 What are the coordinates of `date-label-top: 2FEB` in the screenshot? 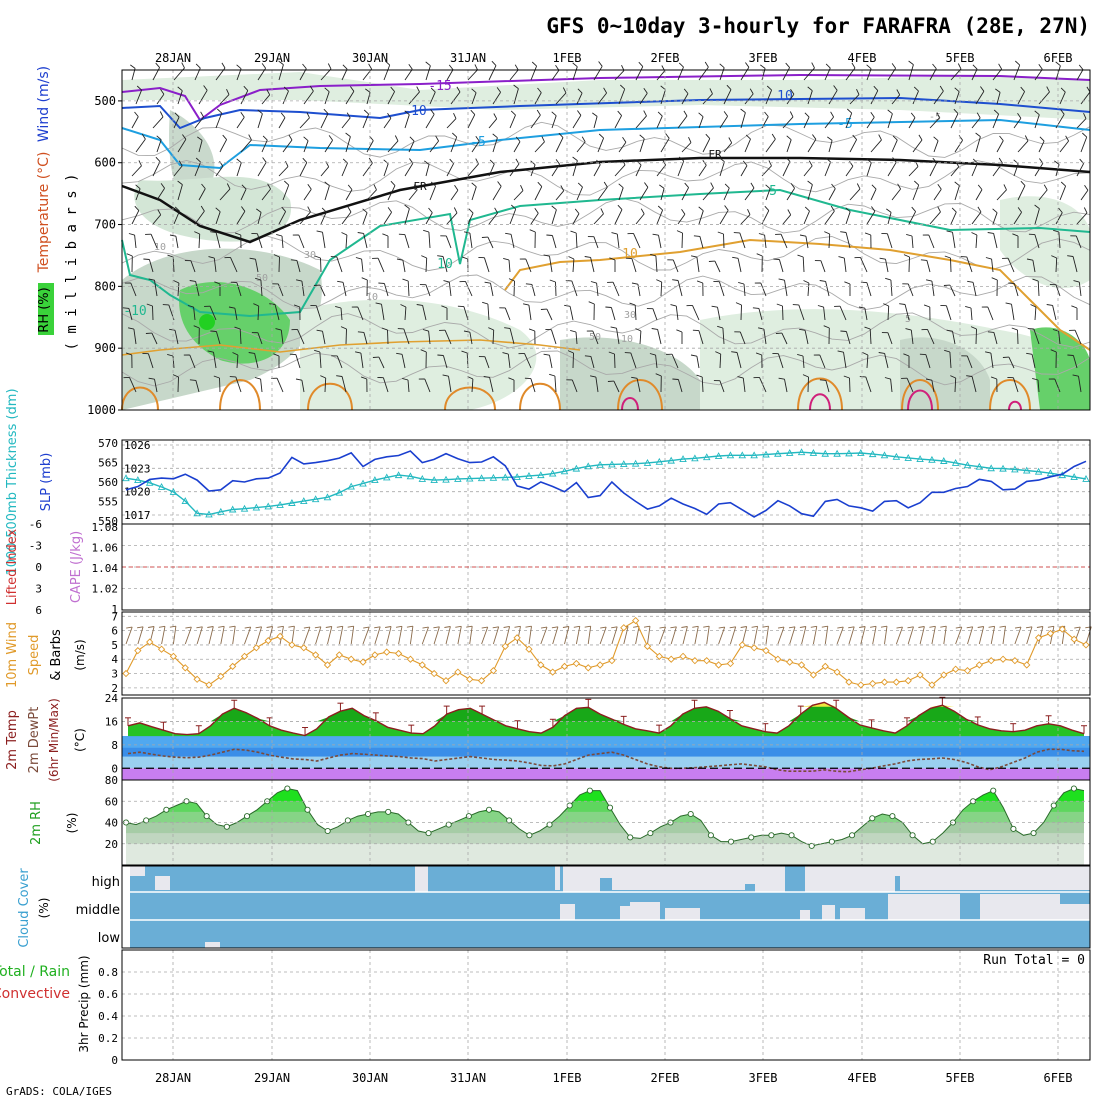 It's located at (665, 58).